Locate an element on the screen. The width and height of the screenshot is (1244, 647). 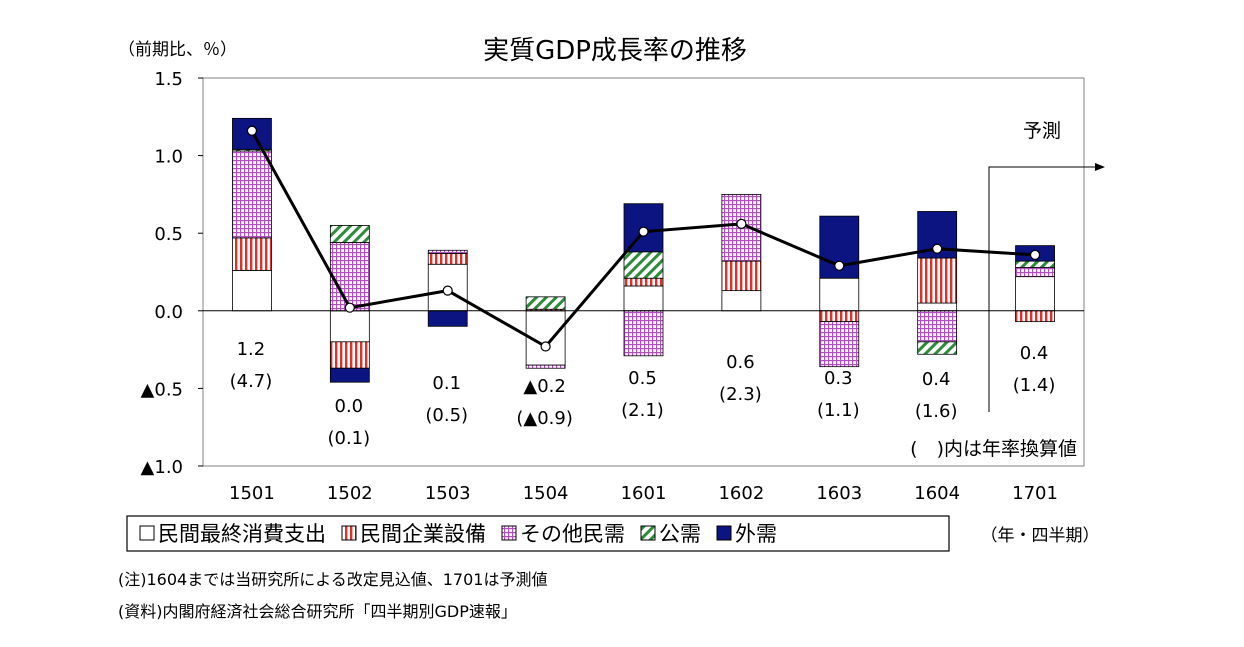
x-tick-label: 1701 is located at coordinates (1035, 493).